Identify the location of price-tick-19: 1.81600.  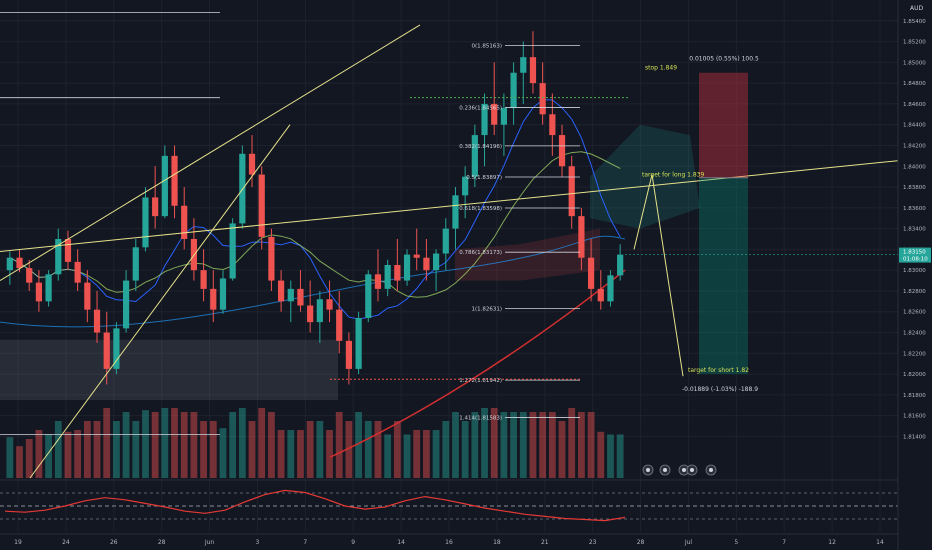
(914, 417).